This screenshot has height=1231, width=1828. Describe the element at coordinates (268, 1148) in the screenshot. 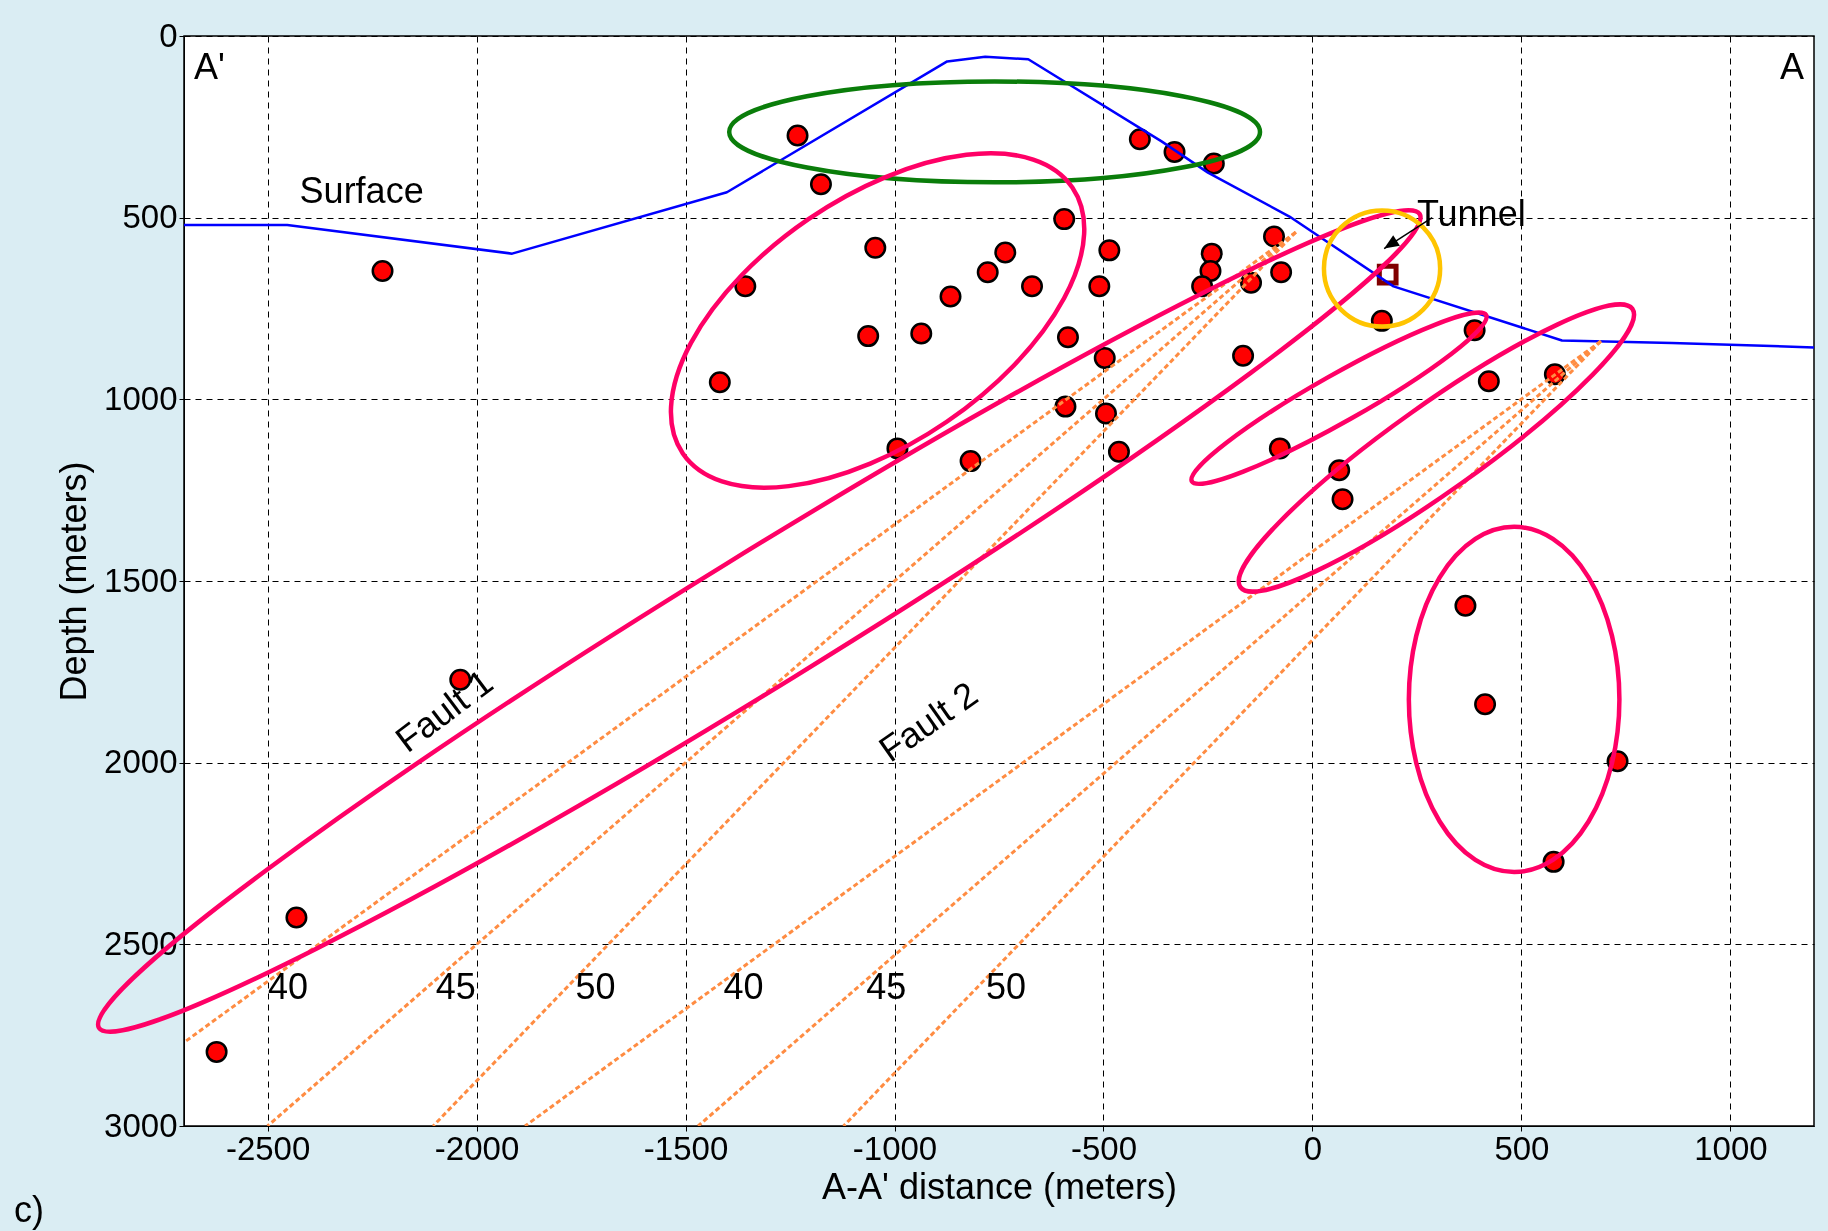

I see `x-tick-label: -2500` at that location.